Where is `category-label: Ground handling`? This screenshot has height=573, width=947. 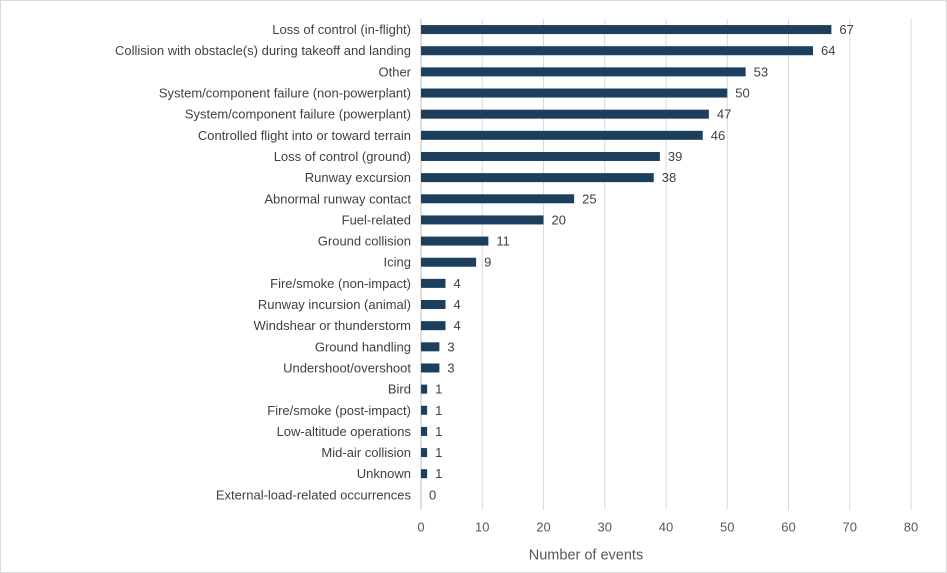
category-label: Ground handling is located at coordinates (363, 346).